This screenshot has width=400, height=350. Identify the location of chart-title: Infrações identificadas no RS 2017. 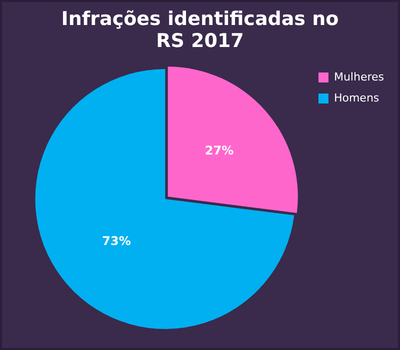
(200, 29).